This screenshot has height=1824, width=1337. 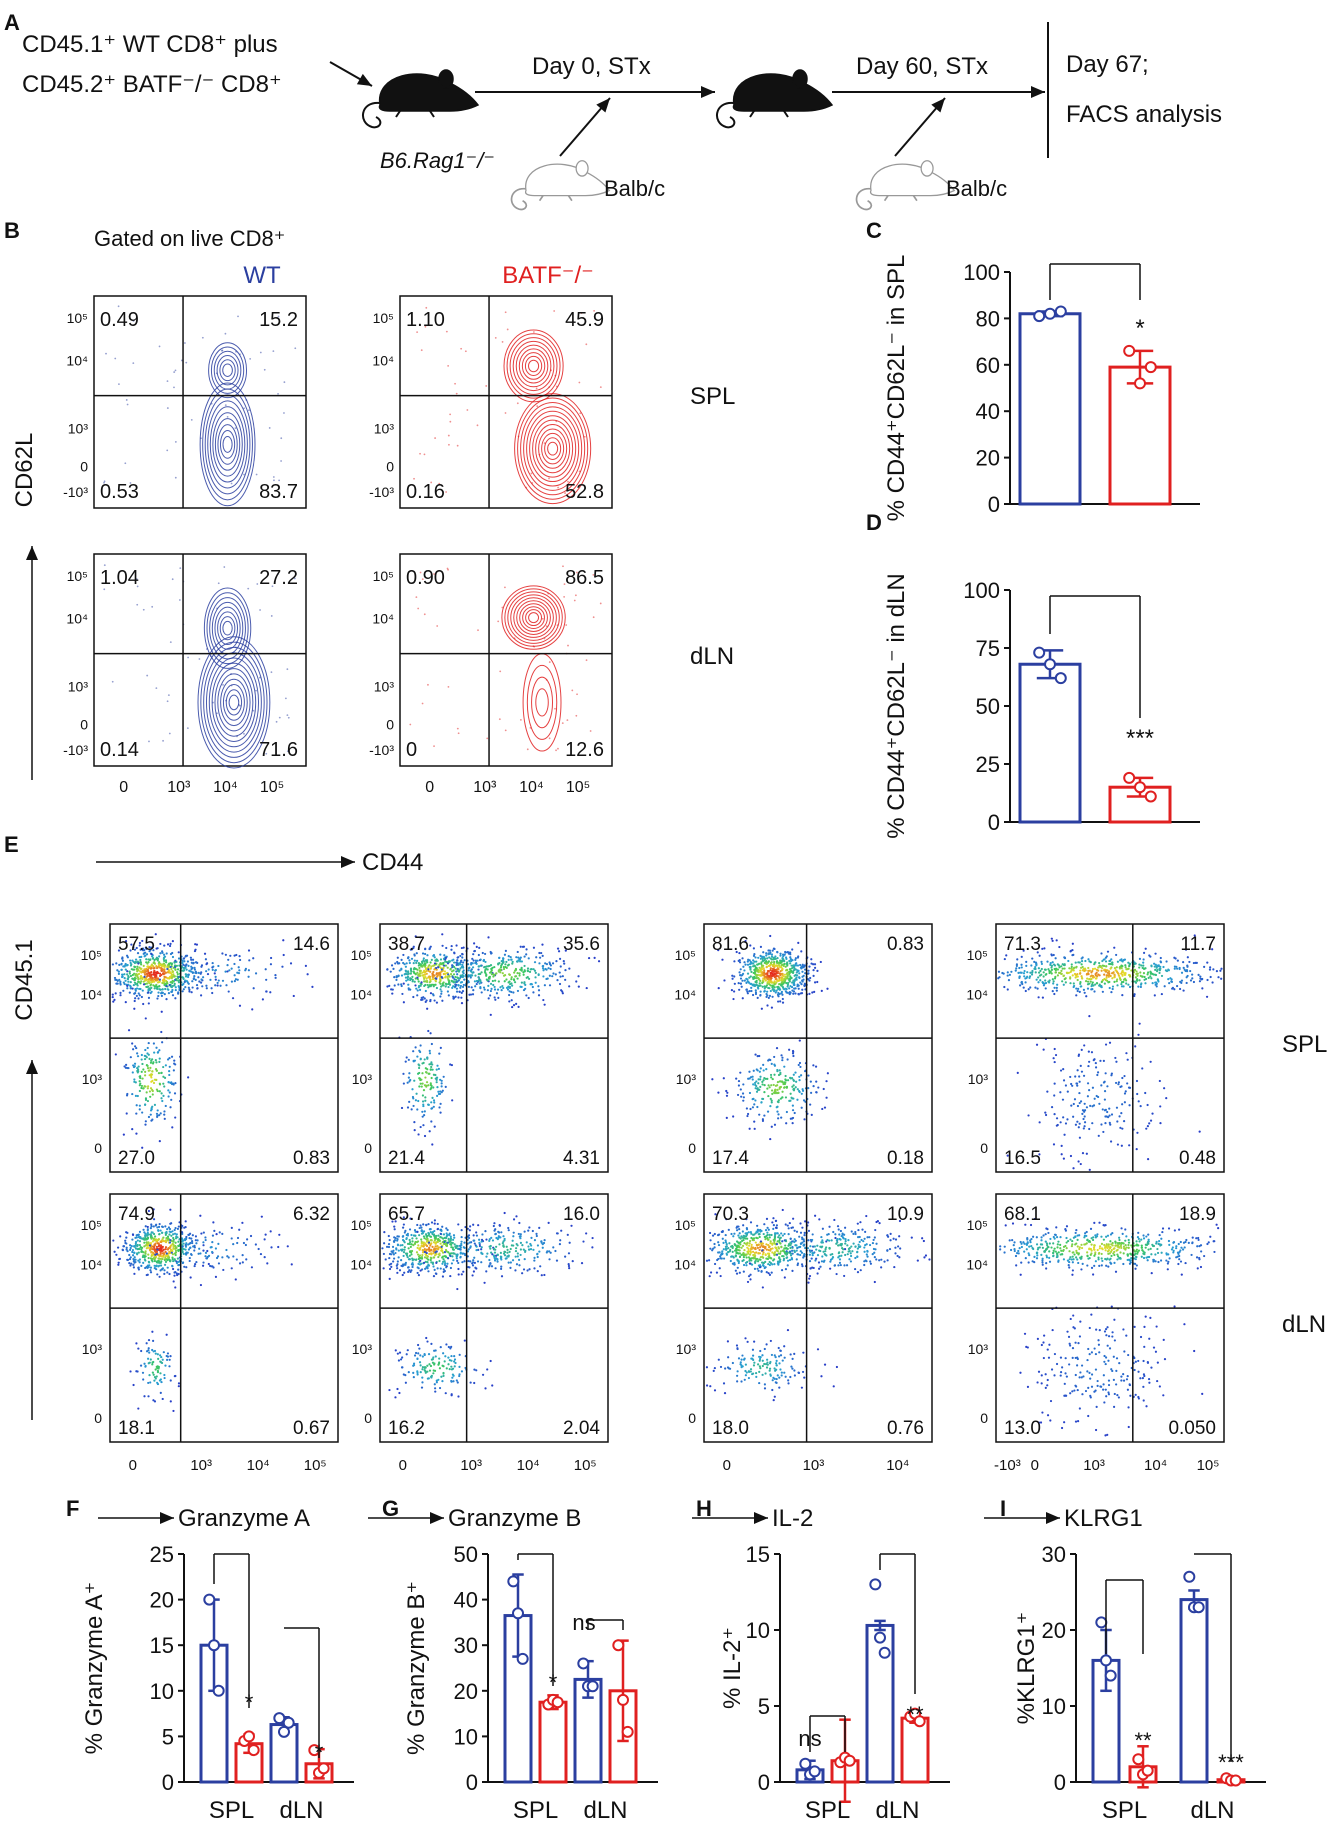 What do you see at coordinates (152, 84) in the screenshot?
I see `donor-text-line2: CD45.2⁺ BATF⁻/⁻ CD8⁺` at bounding box center [152, 84].